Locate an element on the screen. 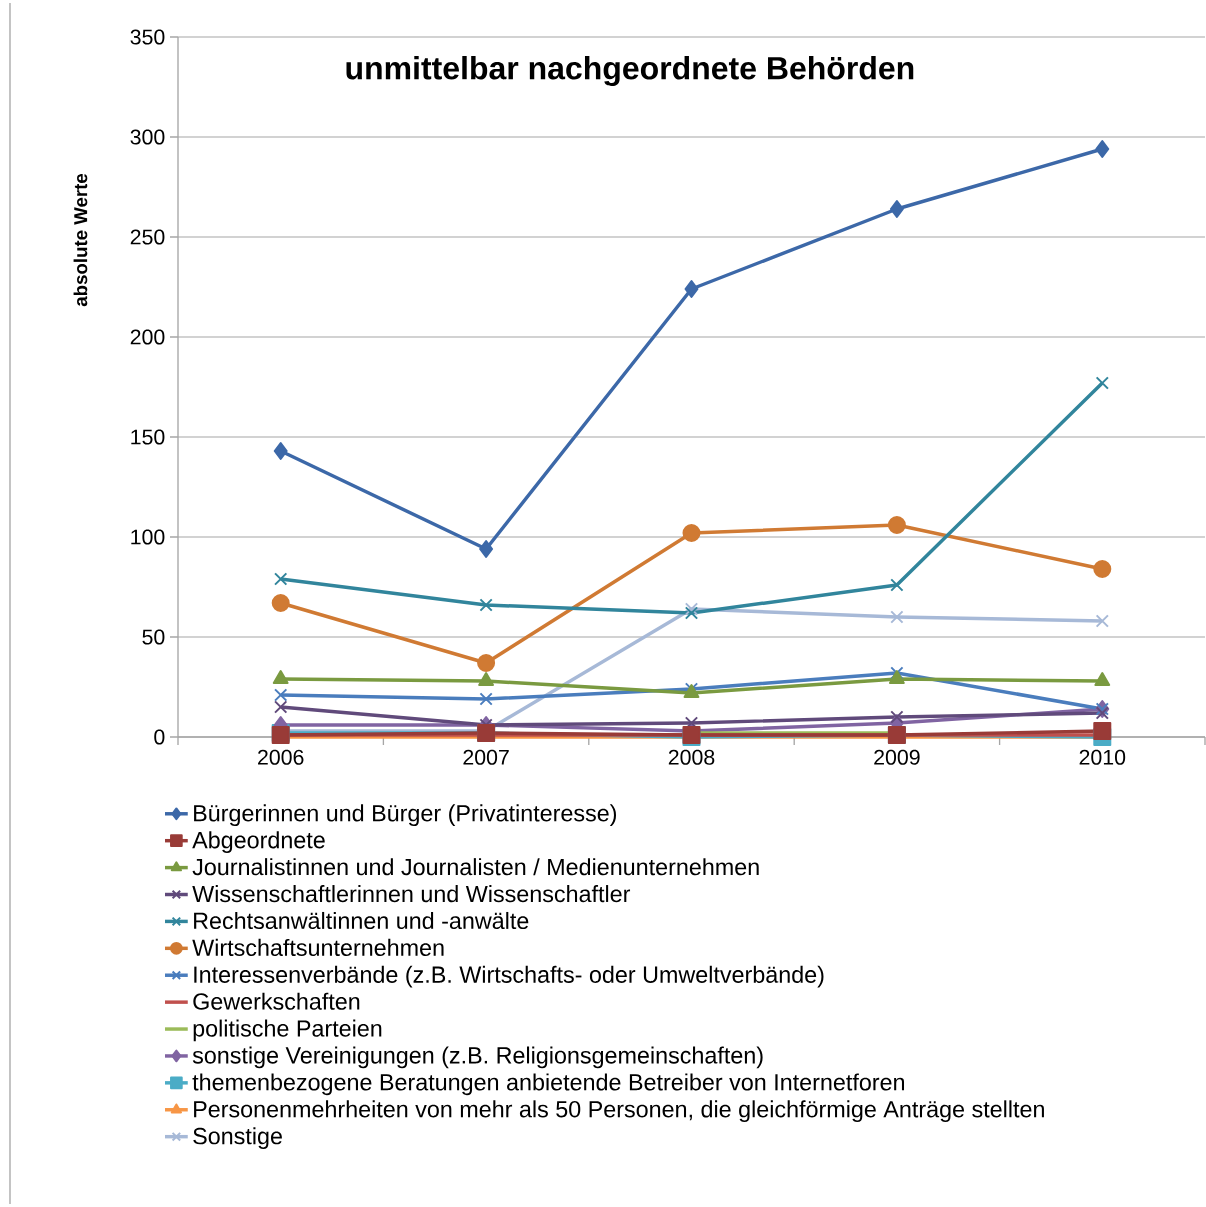 The image size is (1206, 1207). y-axis-title: absolute Werte is located at coordinates (80, 240).